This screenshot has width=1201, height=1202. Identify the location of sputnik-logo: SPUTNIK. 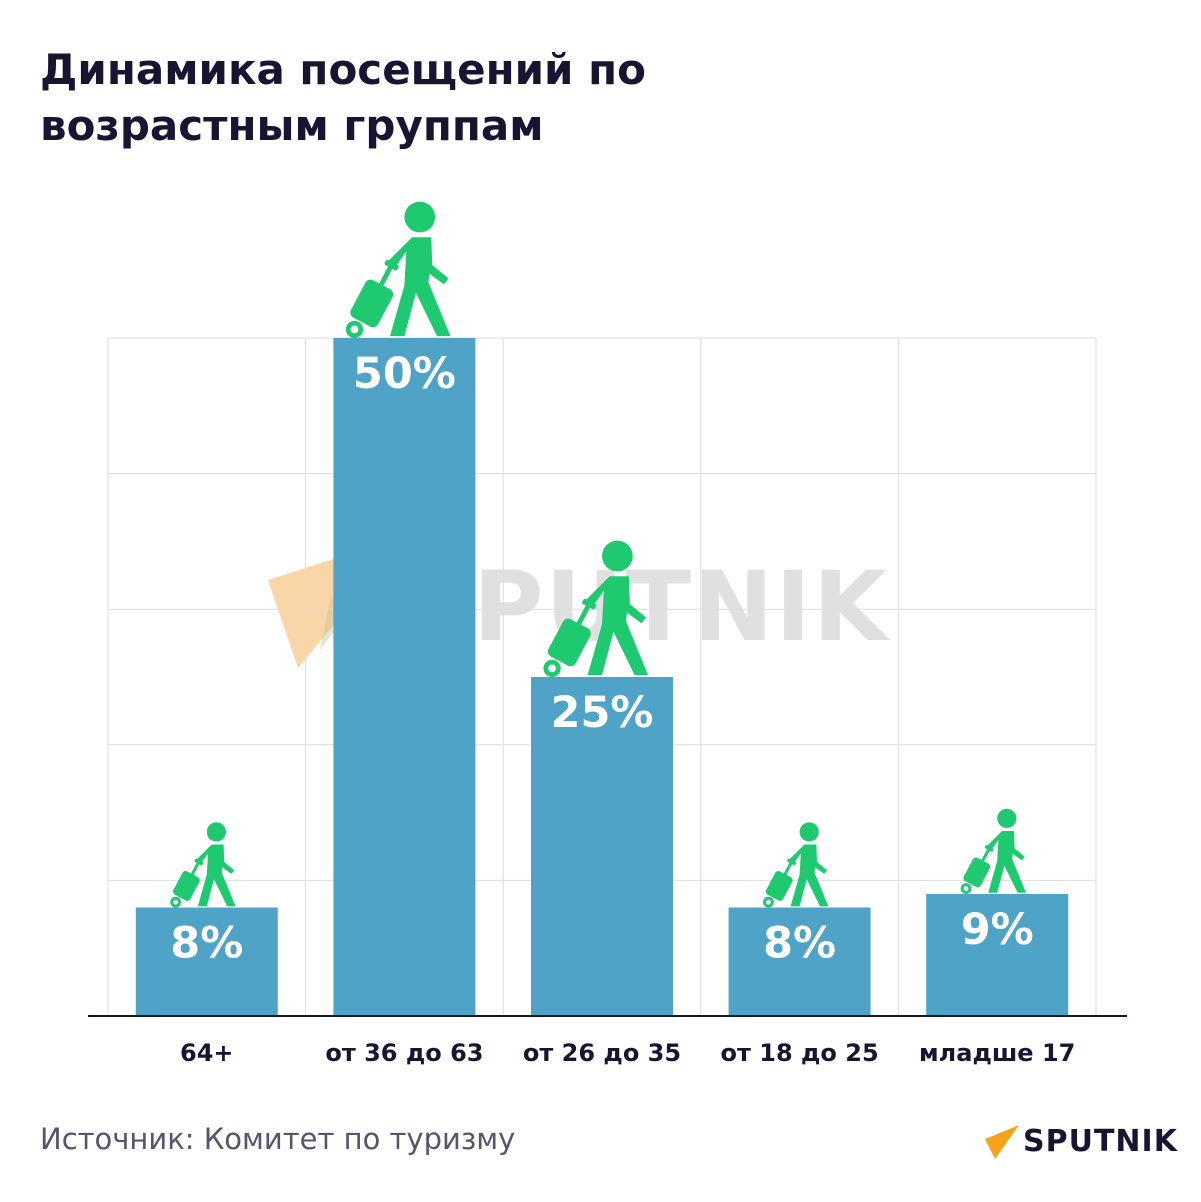
(1081, 1141).